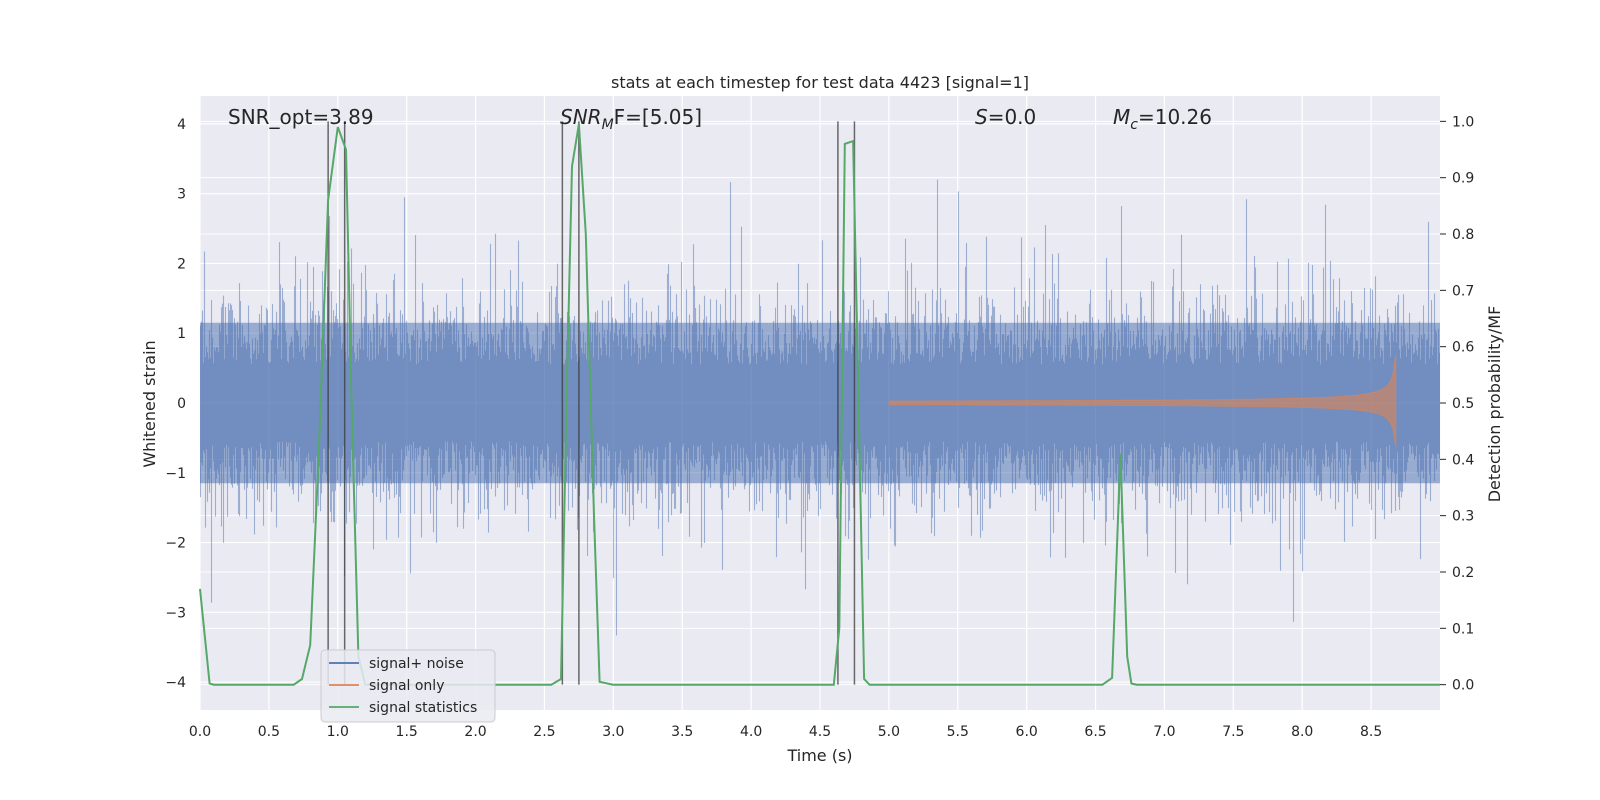  I want to click on annotation-snr-mf-base: SNR, so click(581, 117).